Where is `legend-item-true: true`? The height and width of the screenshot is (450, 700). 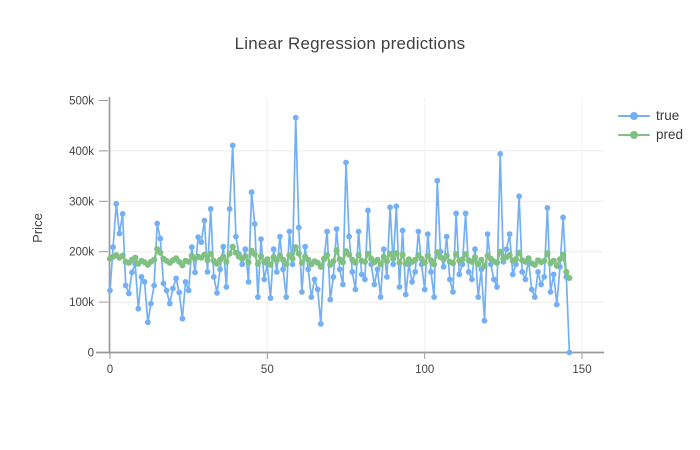
legend-item-true: true is located at coordinates (650, 115).